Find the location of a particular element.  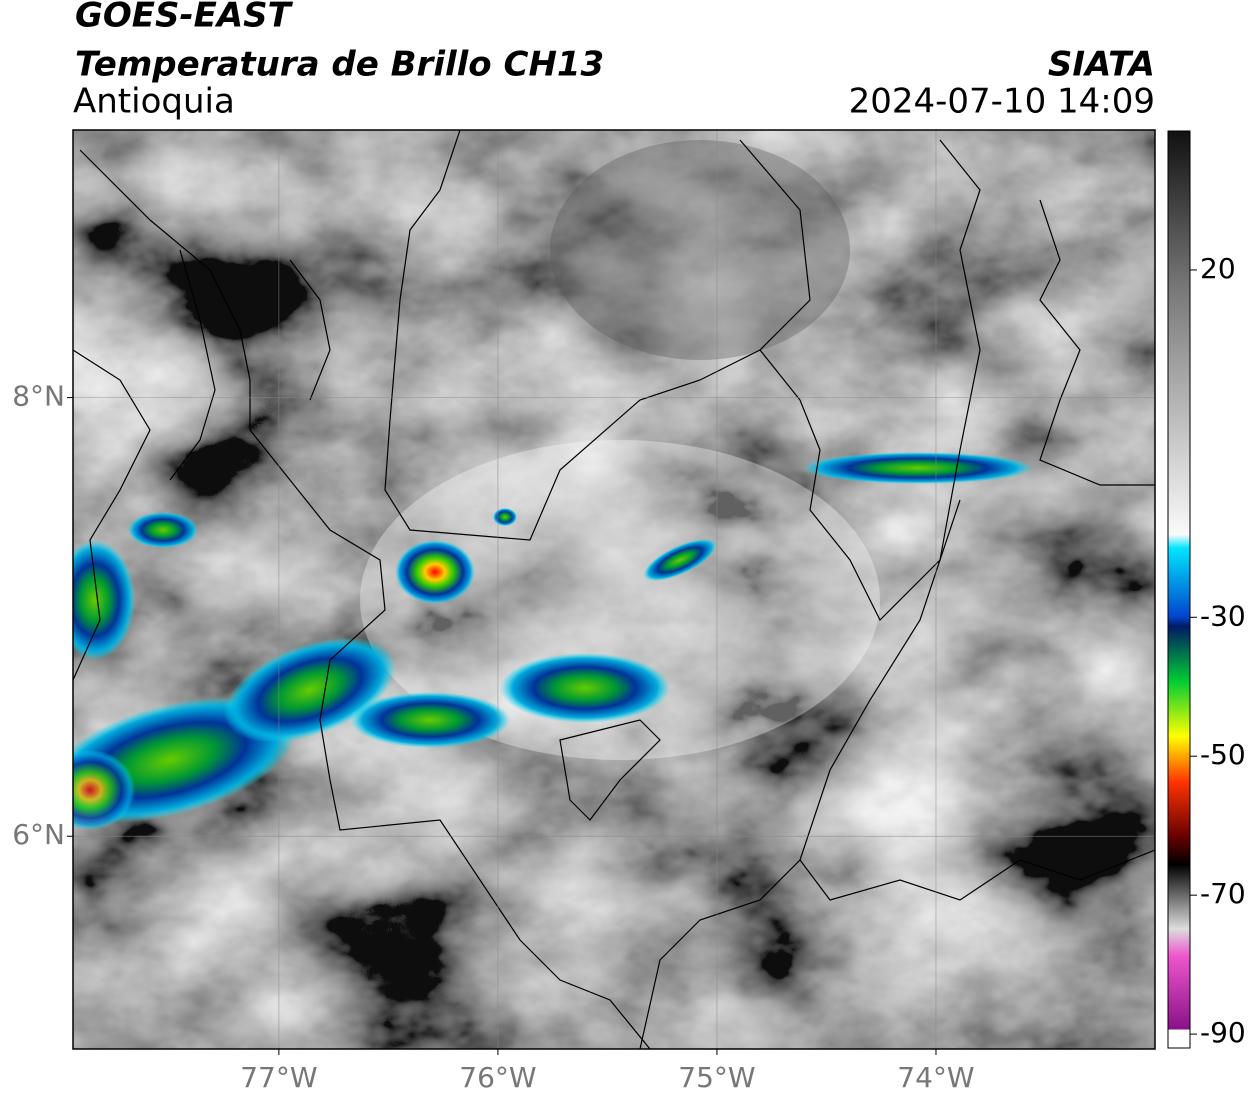

cloud-bright is located at coordinates (620, 600).